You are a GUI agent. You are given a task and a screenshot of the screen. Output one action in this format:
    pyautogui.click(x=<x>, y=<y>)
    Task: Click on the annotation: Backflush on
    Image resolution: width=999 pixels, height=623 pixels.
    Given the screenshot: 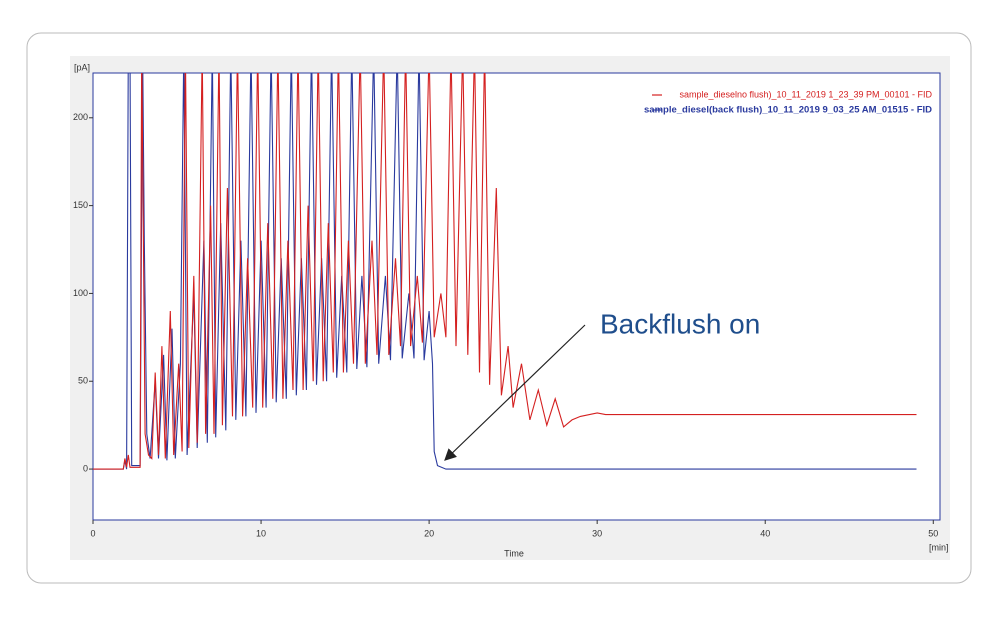 What is the action you would take?
    pyautogui.click(x=680, y=323)
    